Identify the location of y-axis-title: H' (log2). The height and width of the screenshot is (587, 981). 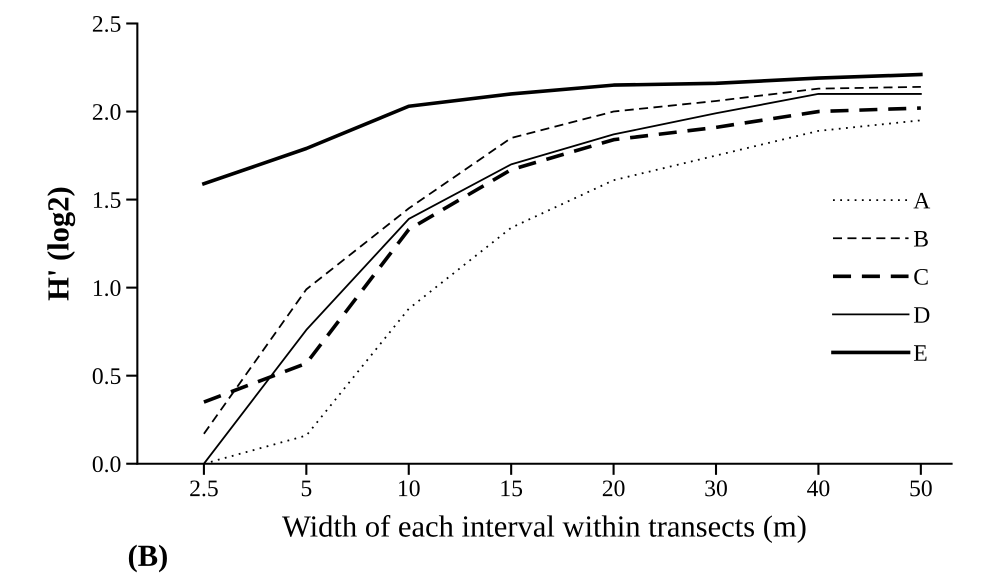
(61, 244).